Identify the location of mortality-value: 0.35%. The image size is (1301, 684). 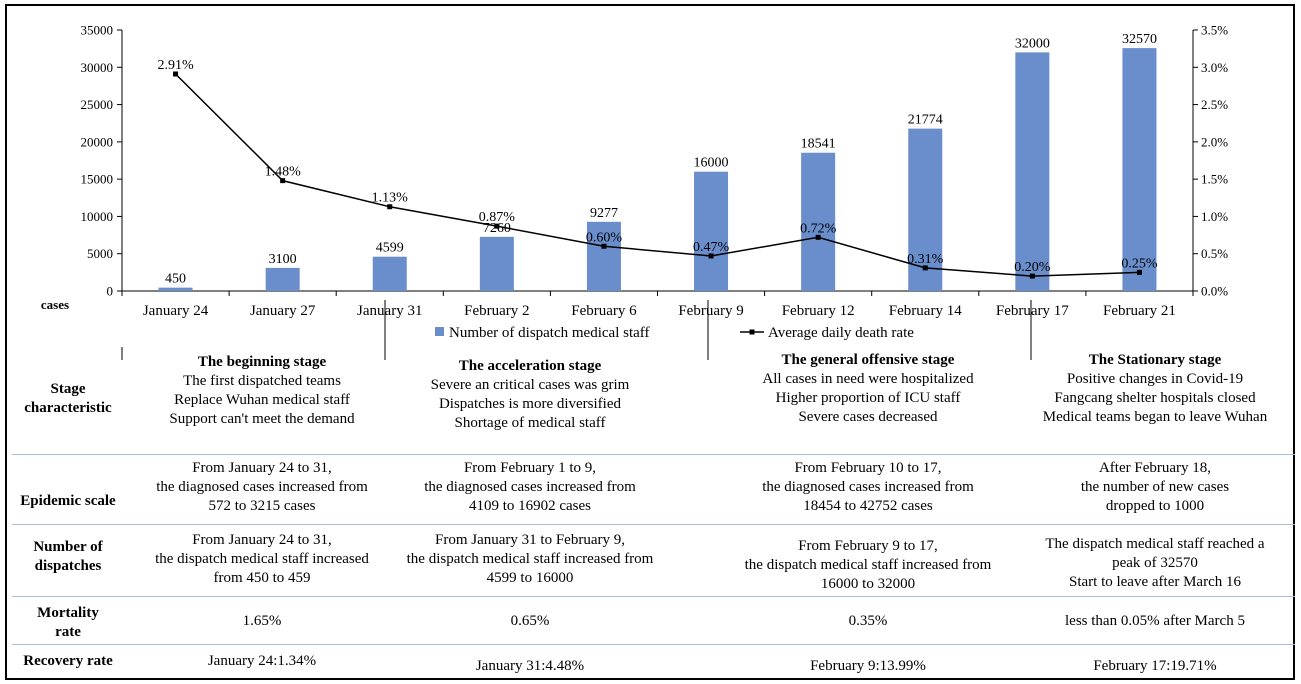
(868, 621).